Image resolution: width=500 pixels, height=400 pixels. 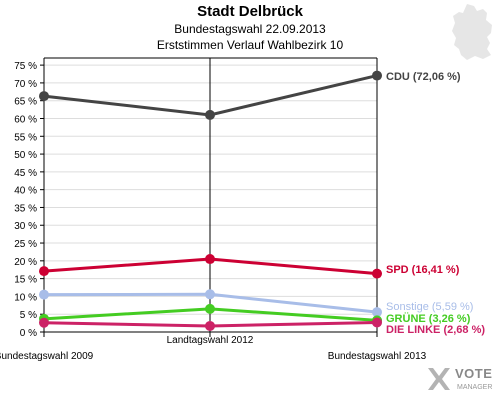 What do you see at coordinates (25, 102) in the screenshot?
I see `y-tick-label: 65 %` at bounding box center [25, 102].